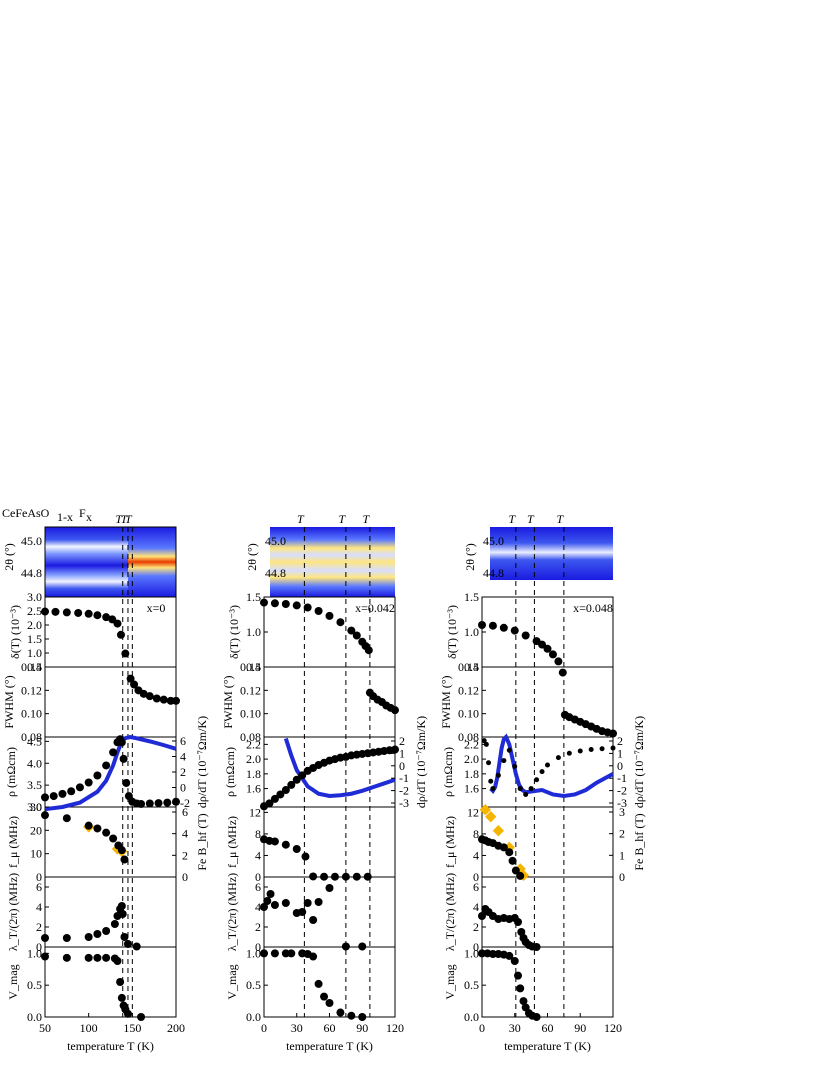 The height and width of the screenshot is (1075, 830). What do you see at coordinates (547, 1046) in the screenshot?
I see `x-axis-label: temperature T (K)` at bounding box center [547, 1046].